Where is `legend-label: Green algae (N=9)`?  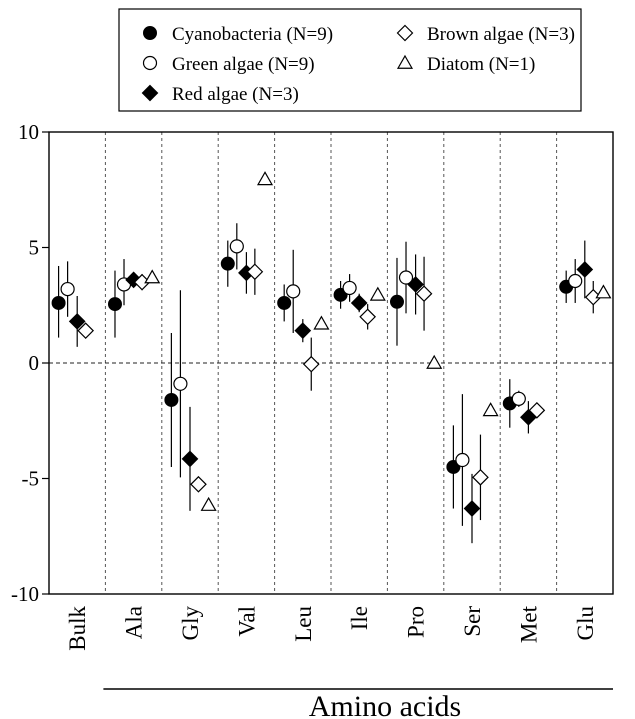 legend-label: Green algae (N=9) is located at coordinates (243, 64).